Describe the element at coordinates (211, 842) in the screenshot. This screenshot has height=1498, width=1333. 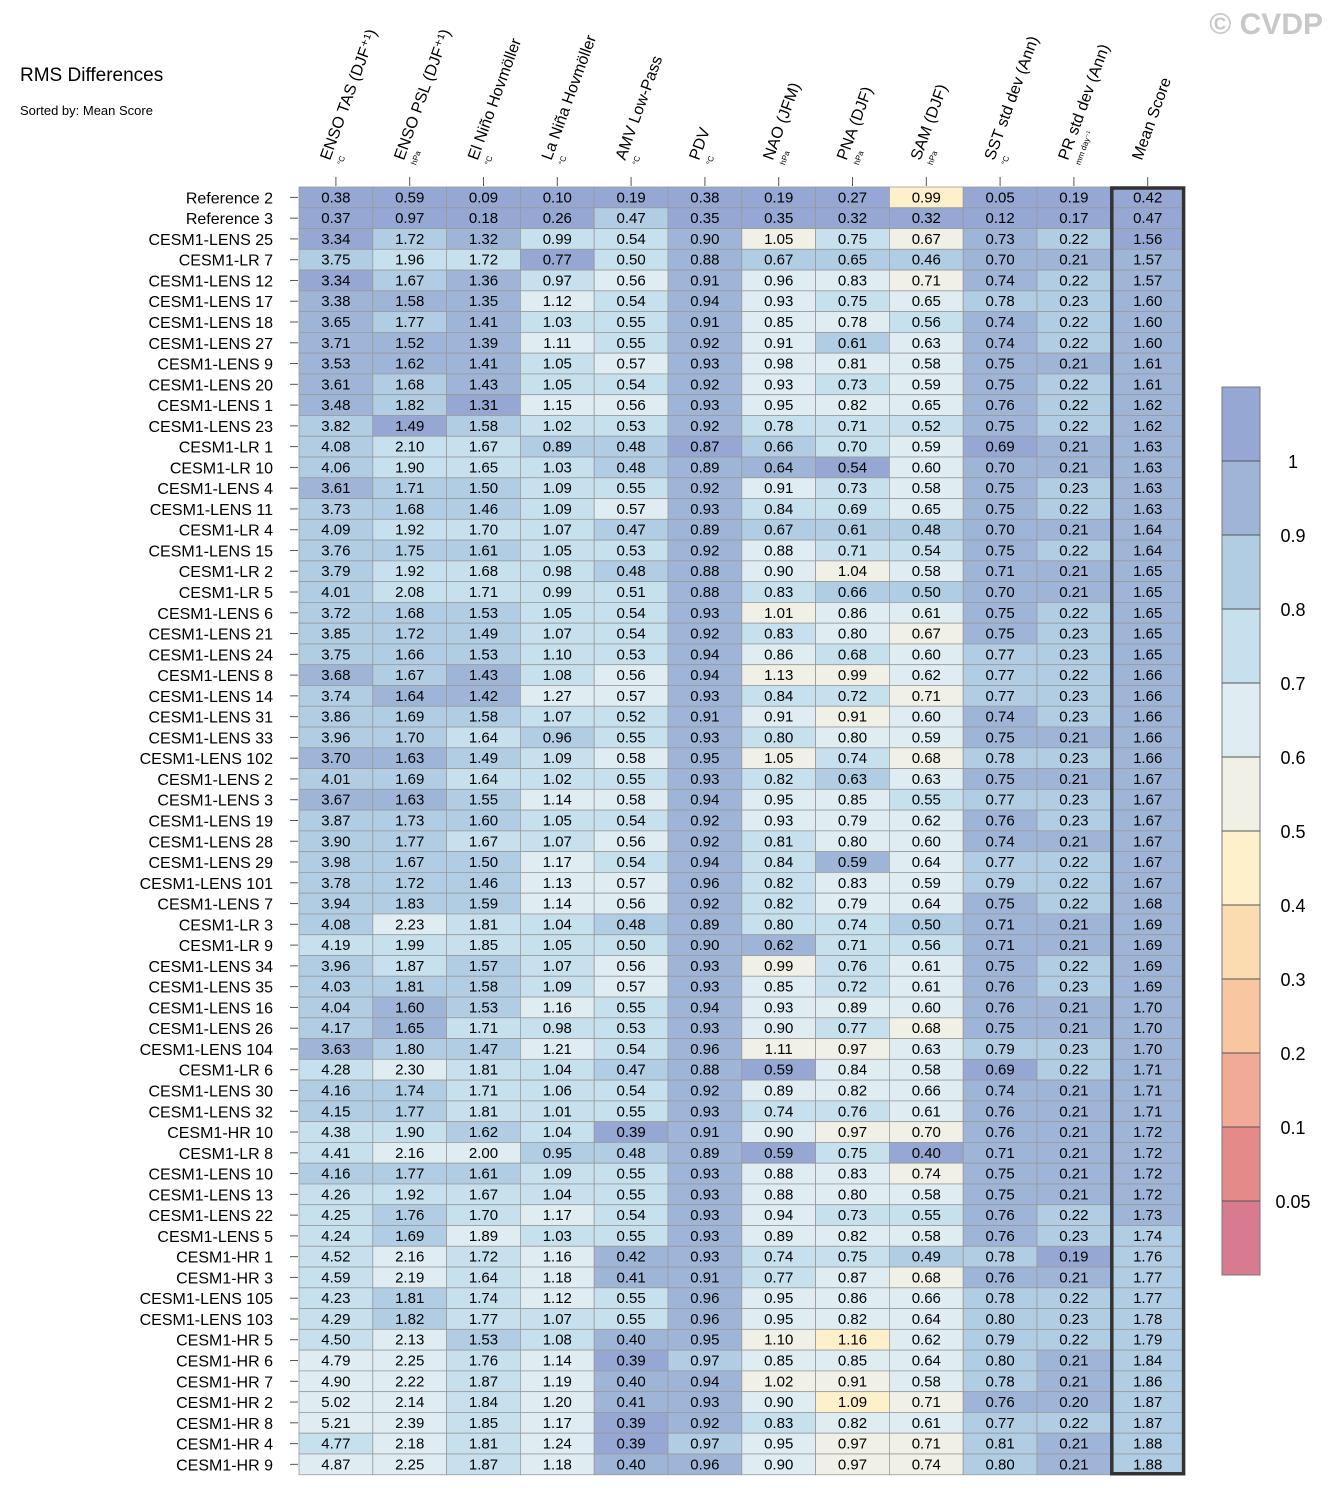
I see `row-label: CESM1-LENS 28` at that location.